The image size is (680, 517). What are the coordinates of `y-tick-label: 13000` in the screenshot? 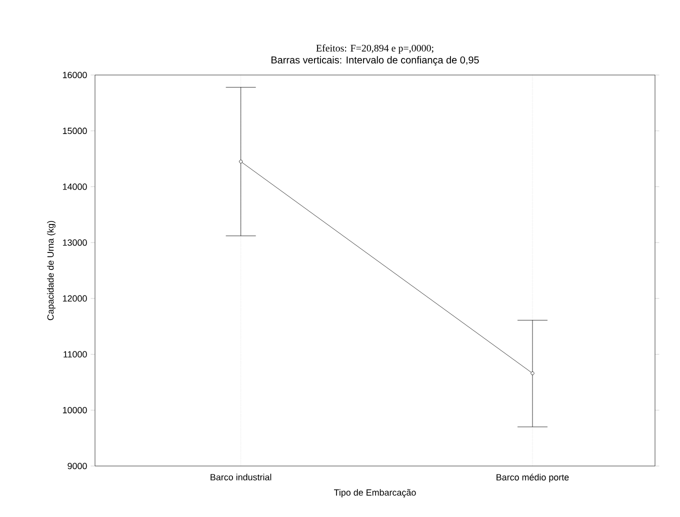 It's located at (74, 242).